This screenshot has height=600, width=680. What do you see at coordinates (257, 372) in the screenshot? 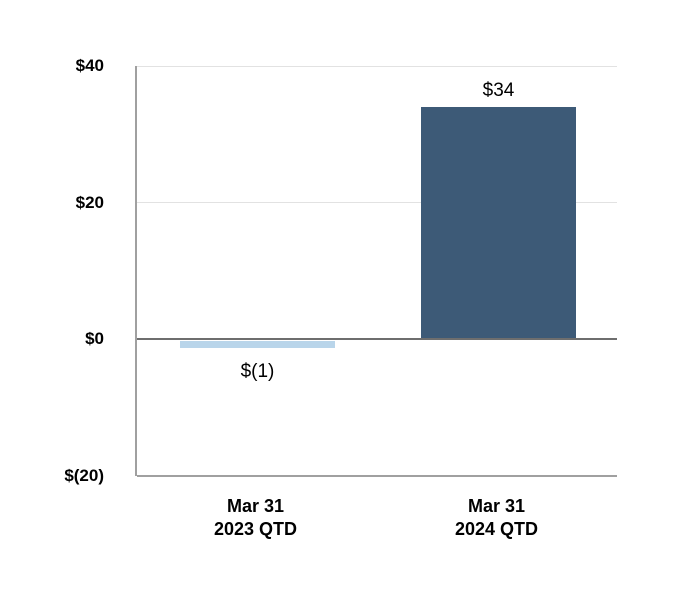
I see `data-label-mar-31-2023-qtd: $(1)` at bounding box center [257, 372].